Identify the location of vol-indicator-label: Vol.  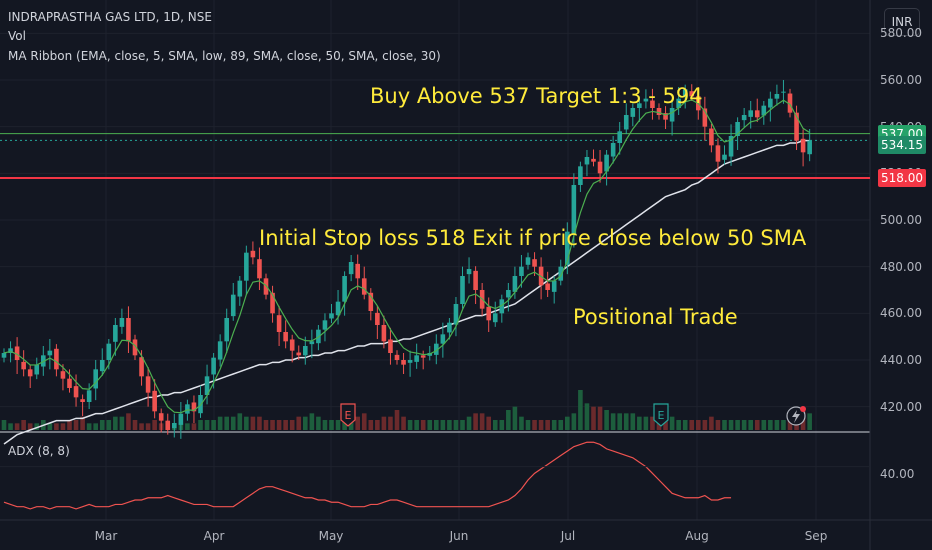
(17, 36).